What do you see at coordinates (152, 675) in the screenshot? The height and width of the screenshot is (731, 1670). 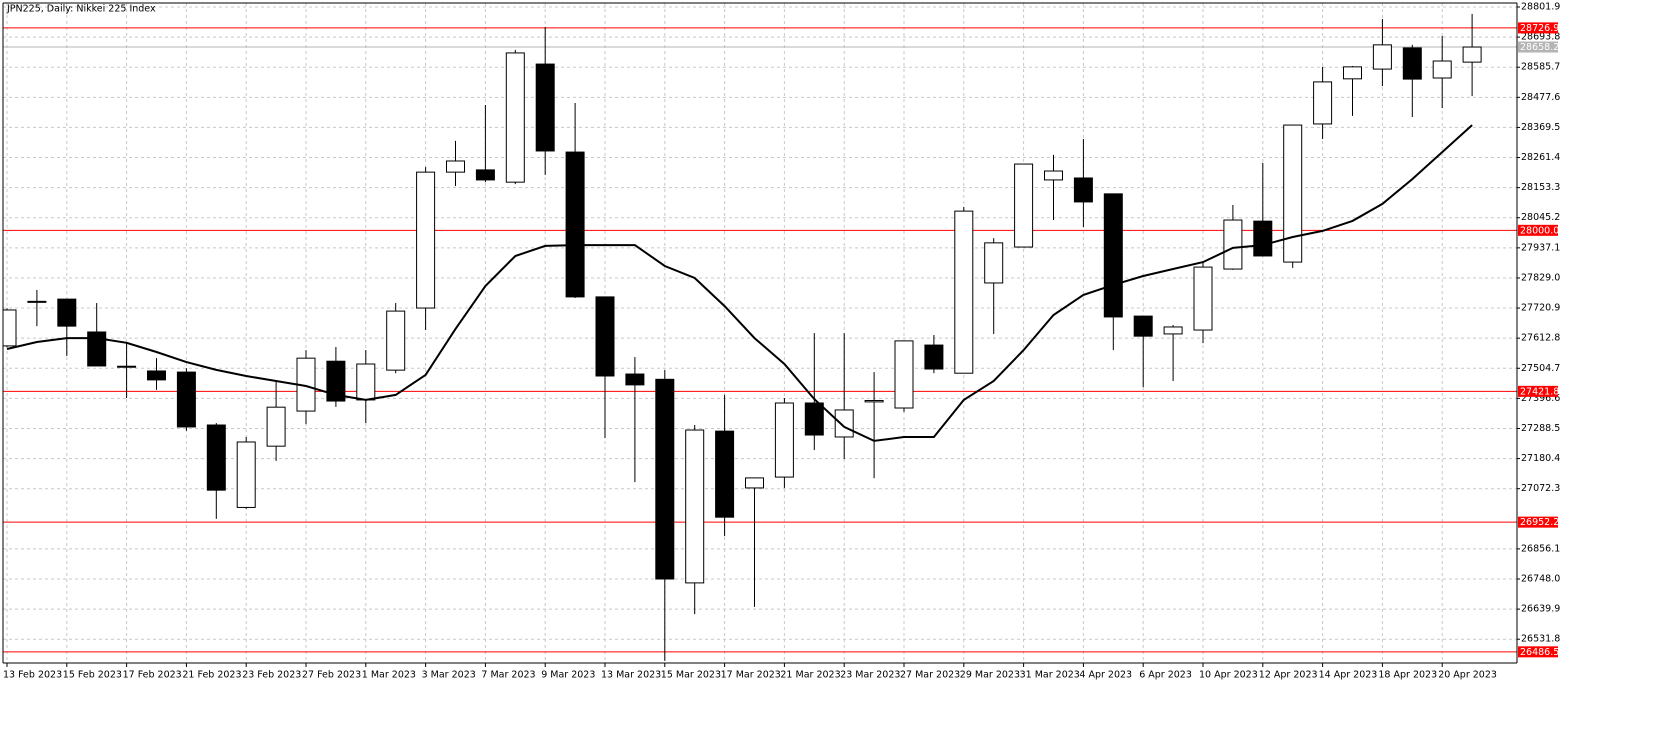 I see `x-tick-label: 17 Feb 2023` at bounding box center [152, 675].